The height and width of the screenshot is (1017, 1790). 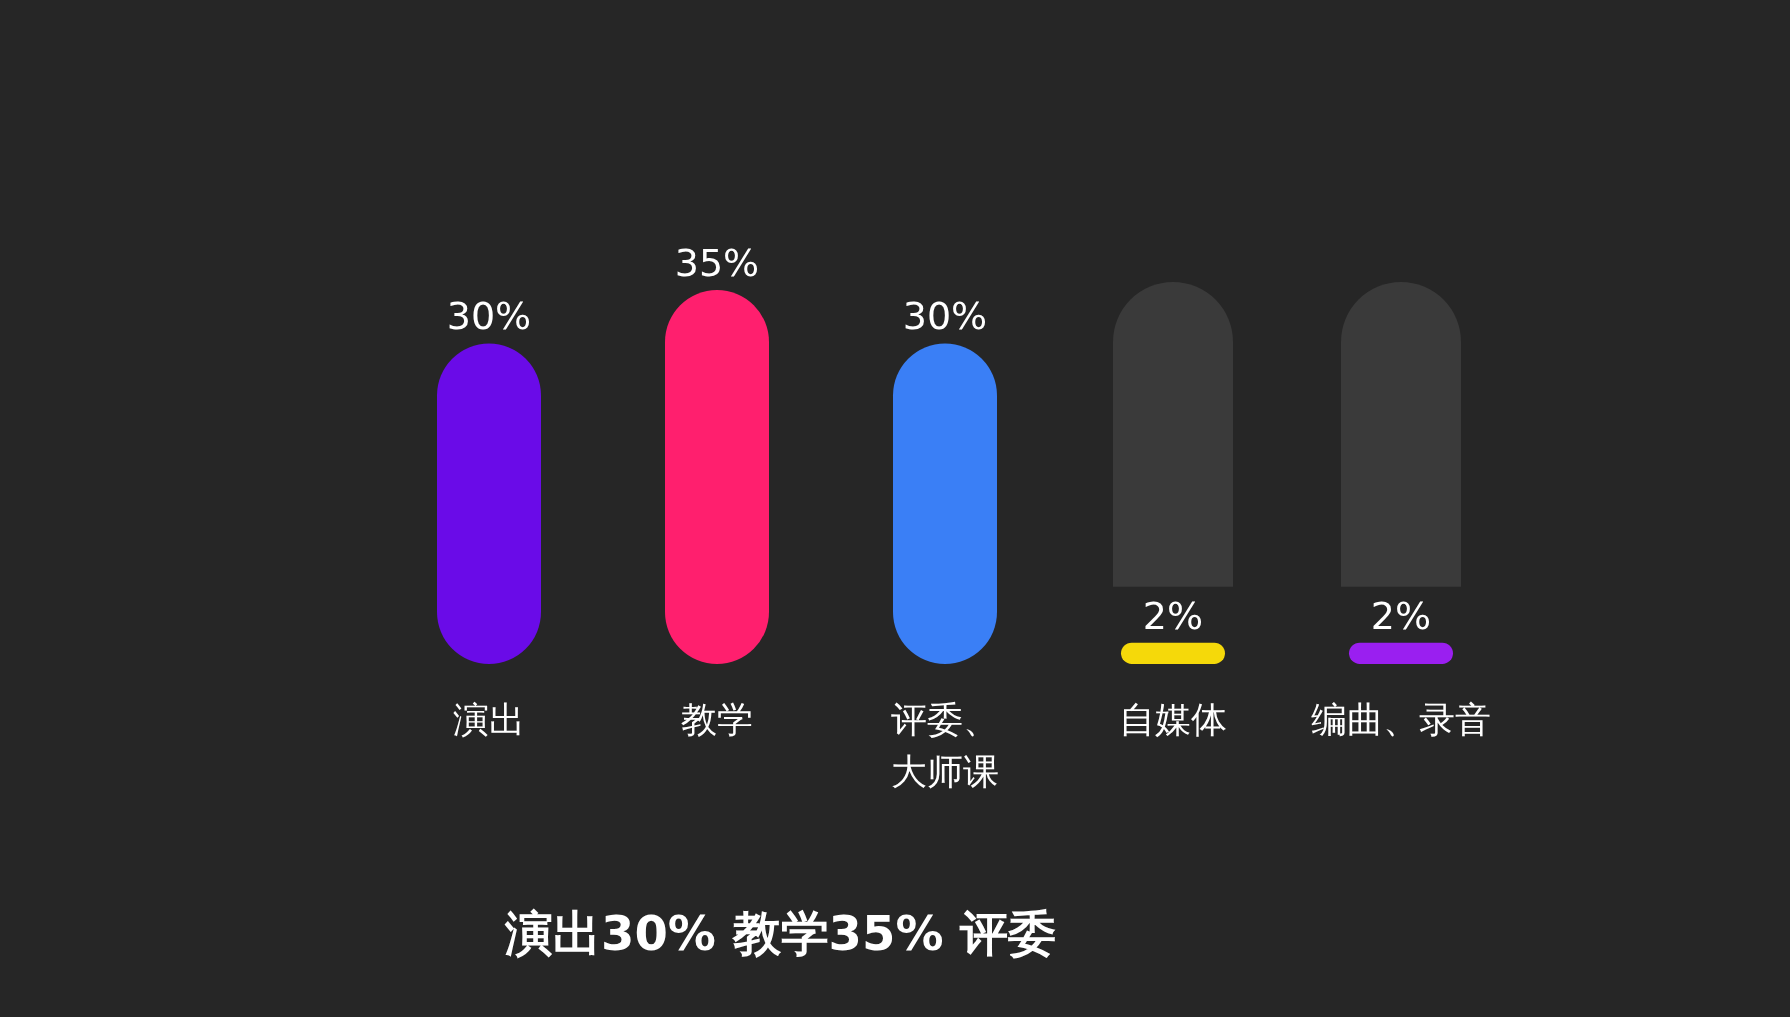 What do you see at coordinates (717, 263) in the screenshot?
I see `data-label: 35%` at bounding box center [717, 263].